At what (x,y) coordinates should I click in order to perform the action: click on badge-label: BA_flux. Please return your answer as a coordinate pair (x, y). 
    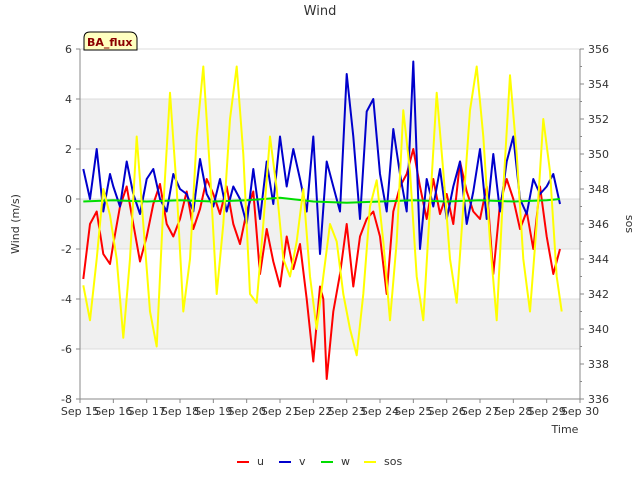
    Looking at the image, I should click on (109, 42).